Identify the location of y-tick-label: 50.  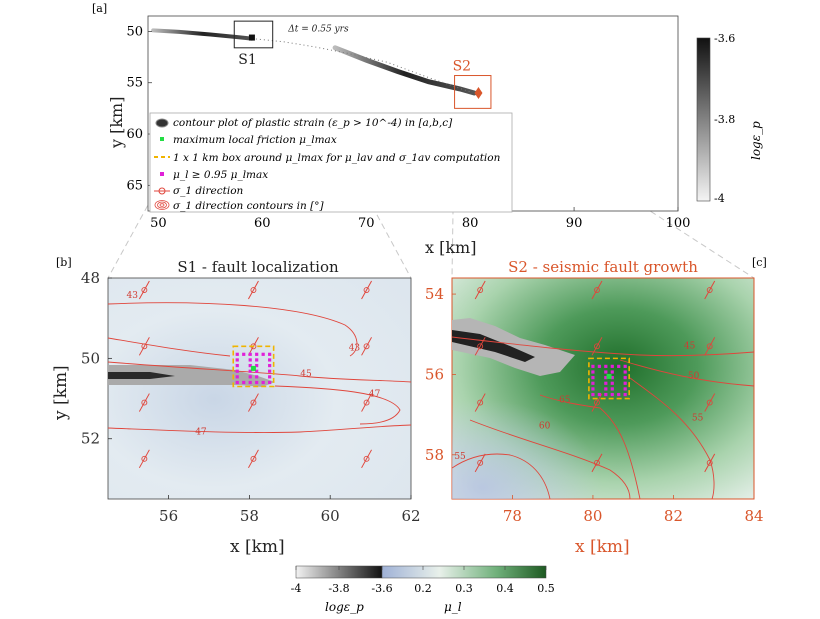
(90, 358).